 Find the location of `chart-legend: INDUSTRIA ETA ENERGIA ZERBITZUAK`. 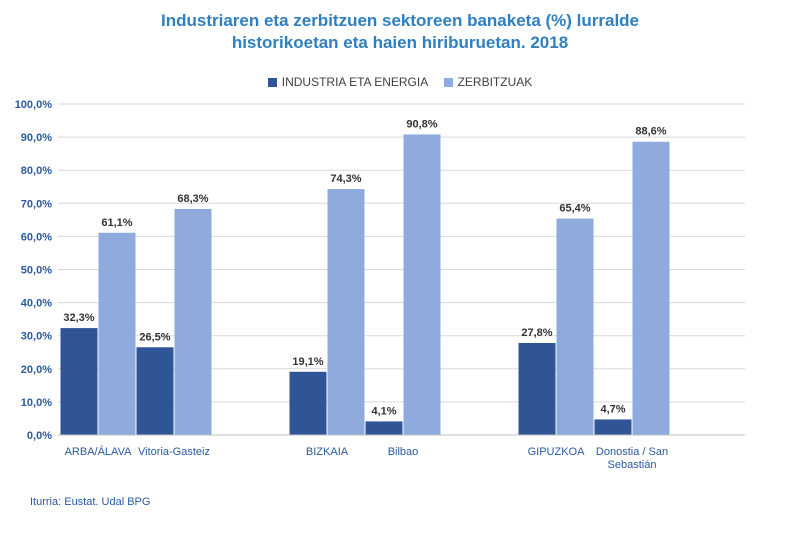

chart-legend: INDUSTRIA ETA ENERGIA ZERBITZUAK is located at coordinates (400, 82).